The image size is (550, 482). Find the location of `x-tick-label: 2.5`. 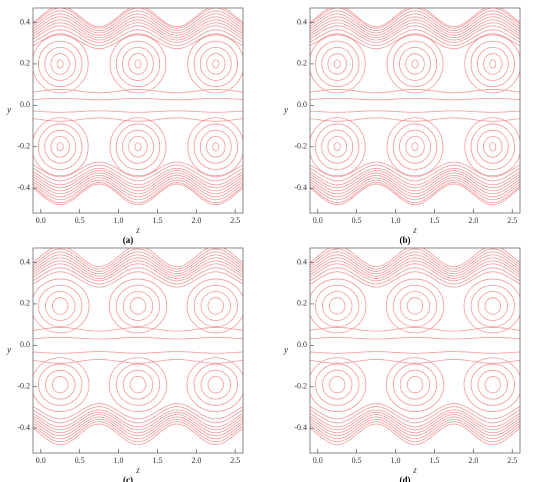

x-tick-label: 2.5 is located at coordinates (512, 220).